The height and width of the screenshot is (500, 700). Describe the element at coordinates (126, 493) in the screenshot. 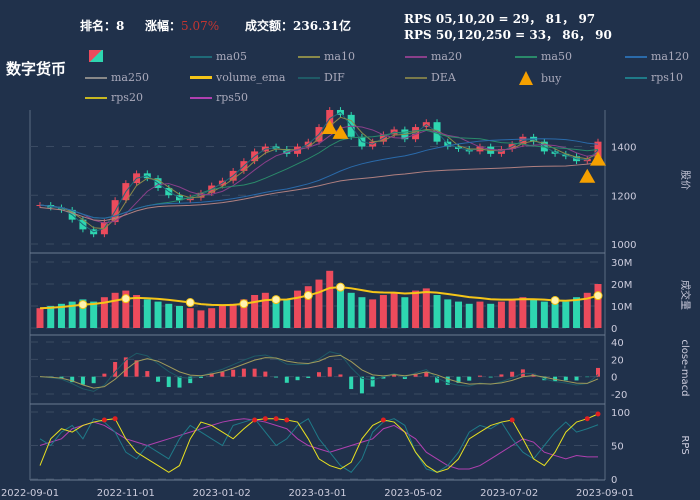

I see `x-tick-label: 2022-11-01` at that location.